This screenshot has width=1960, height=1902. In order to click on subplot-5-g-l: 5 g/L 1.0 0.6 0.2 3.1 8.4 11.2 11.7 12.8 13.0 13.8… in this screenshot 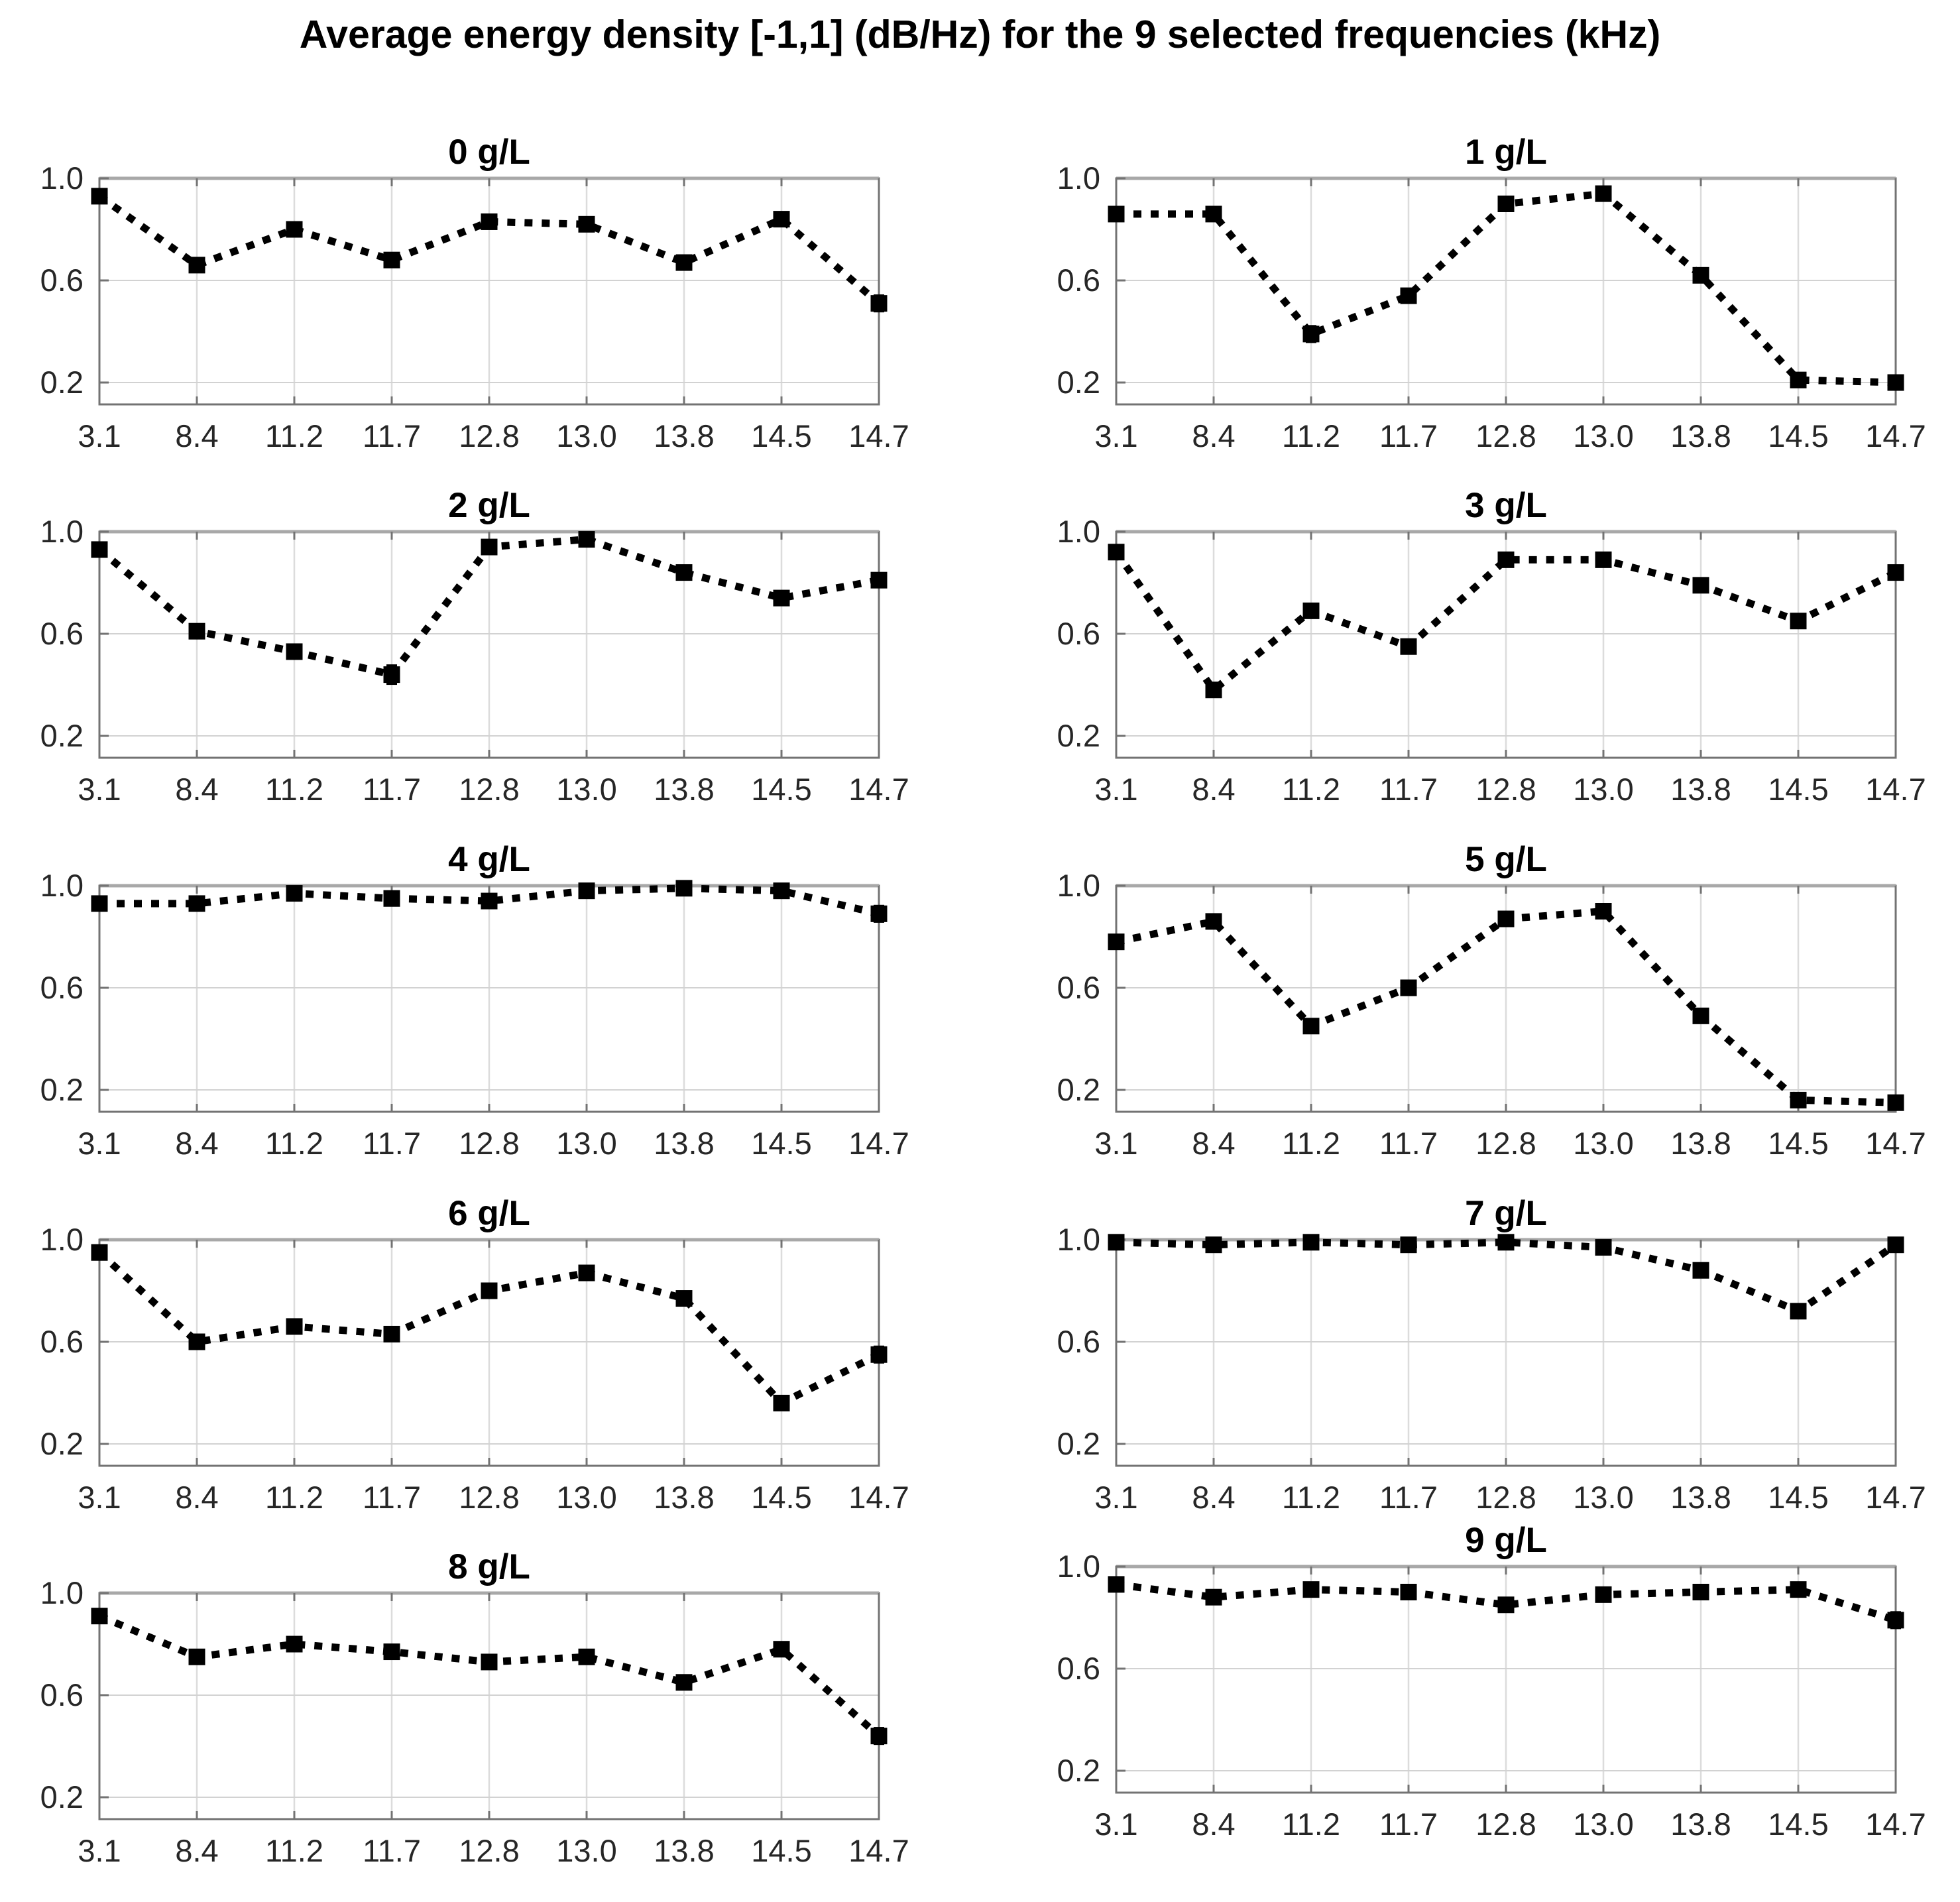, I will do `click(1491, 1000)`.